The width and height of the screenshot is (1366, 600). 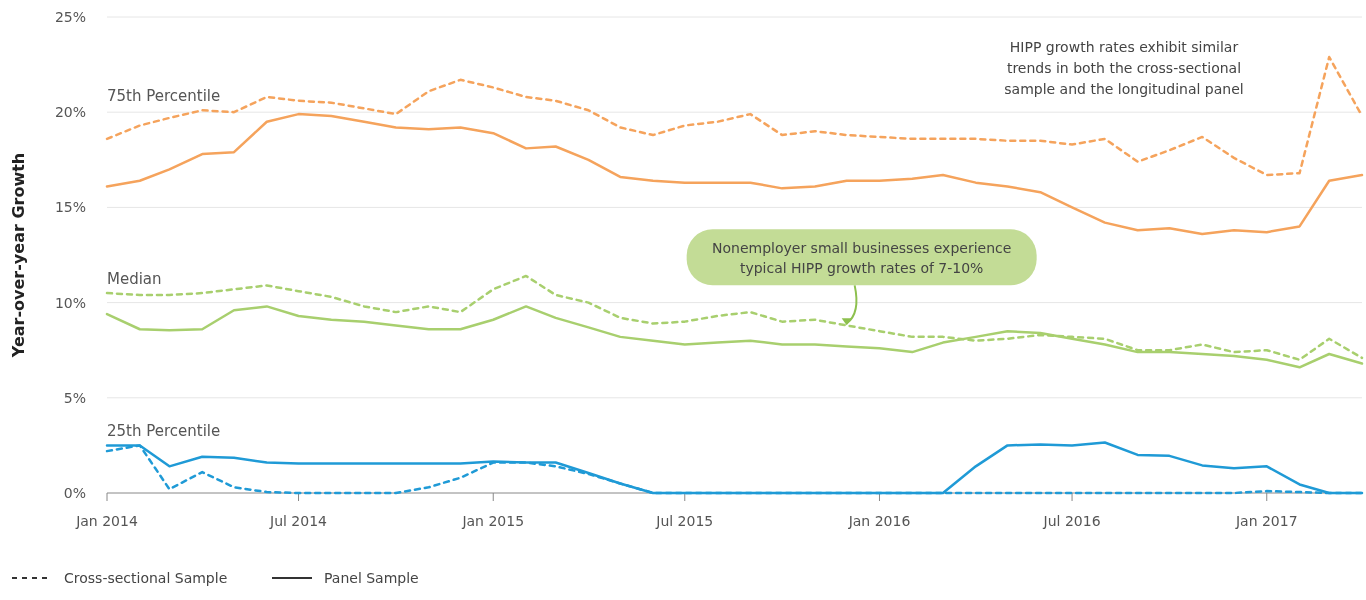 I want to click on text: Cross-sectional Sample, so click(x=146, y=578).